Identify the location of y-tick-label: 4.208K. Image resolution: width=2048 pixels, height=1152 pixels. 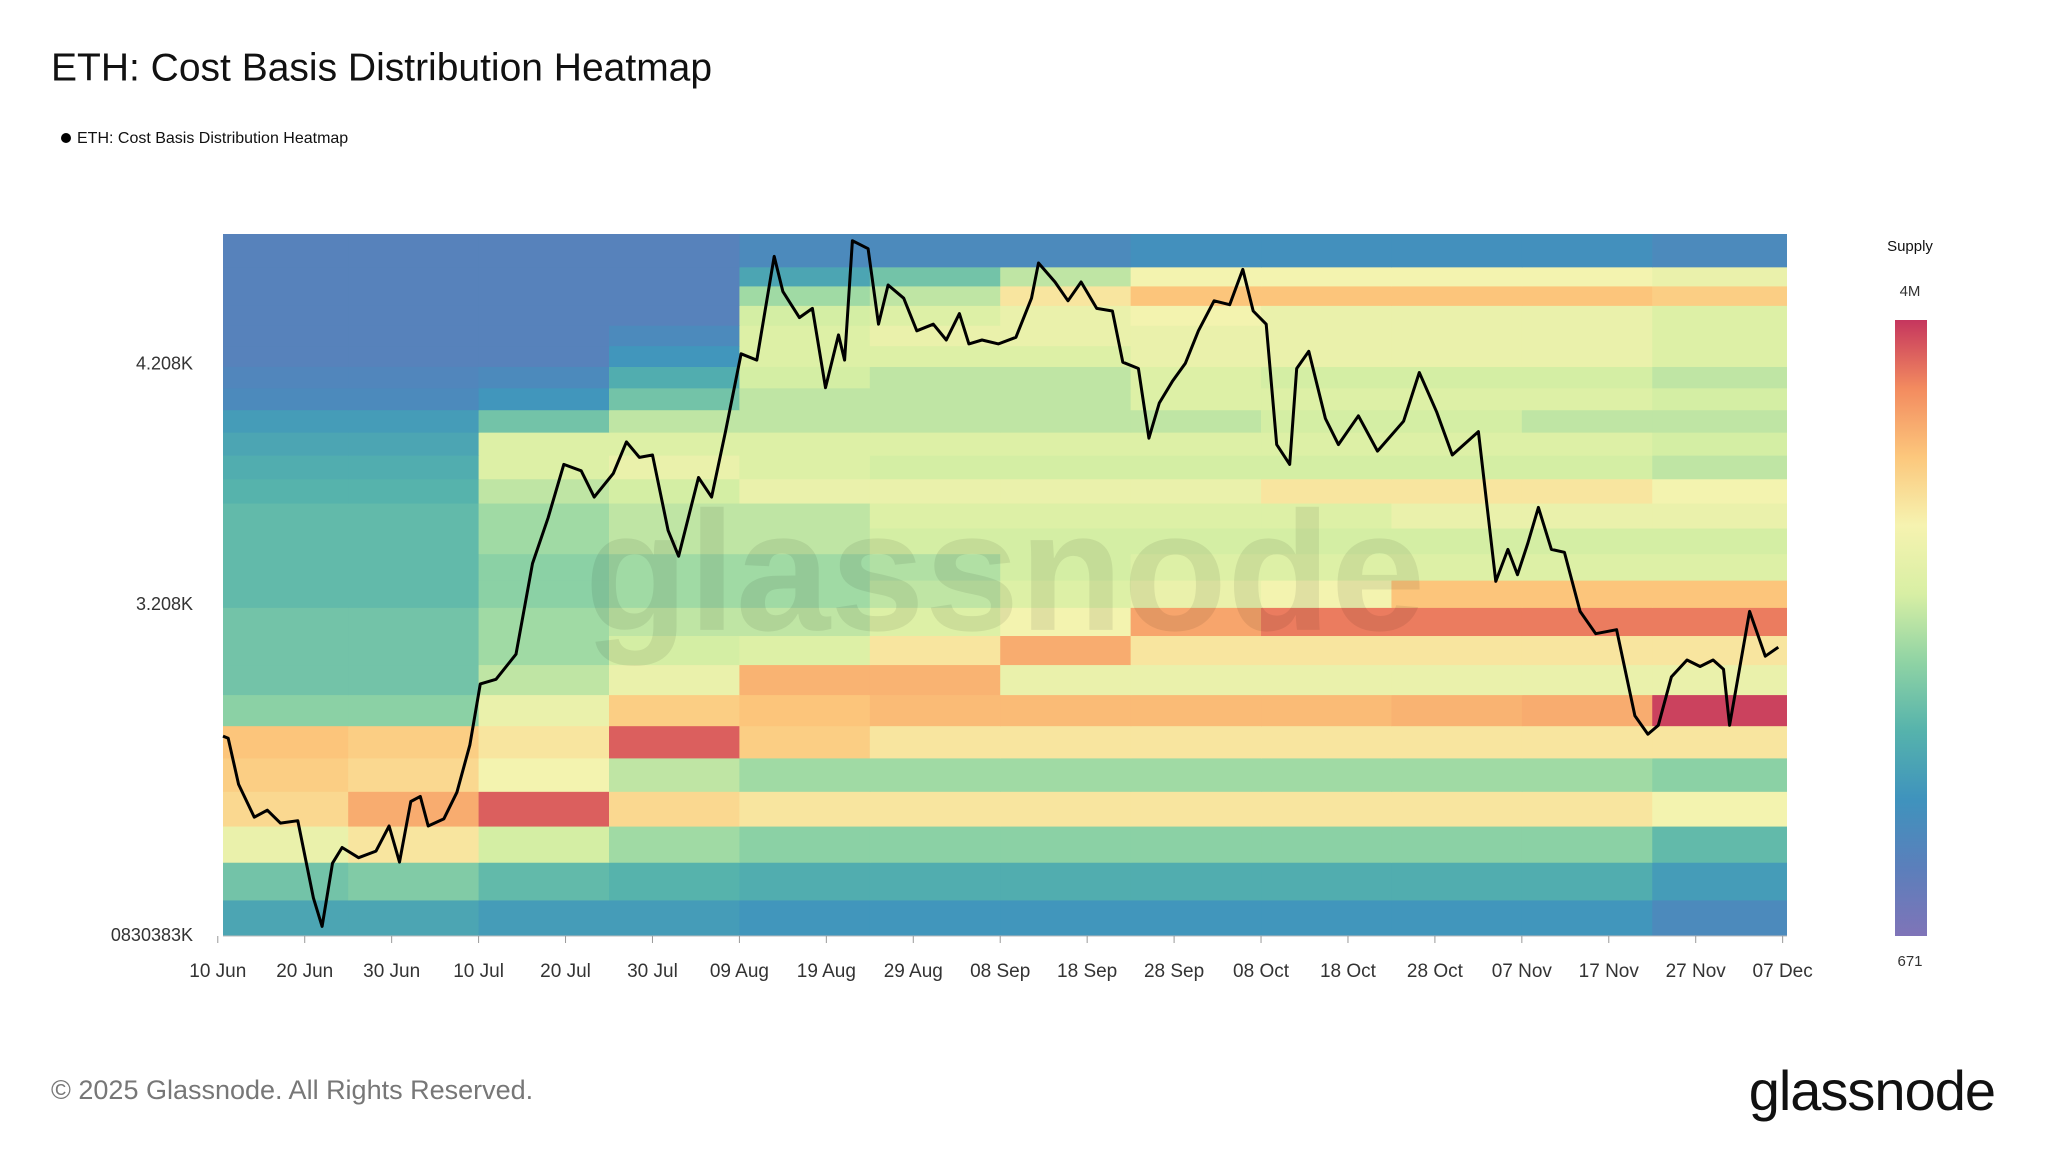
(164, 363).